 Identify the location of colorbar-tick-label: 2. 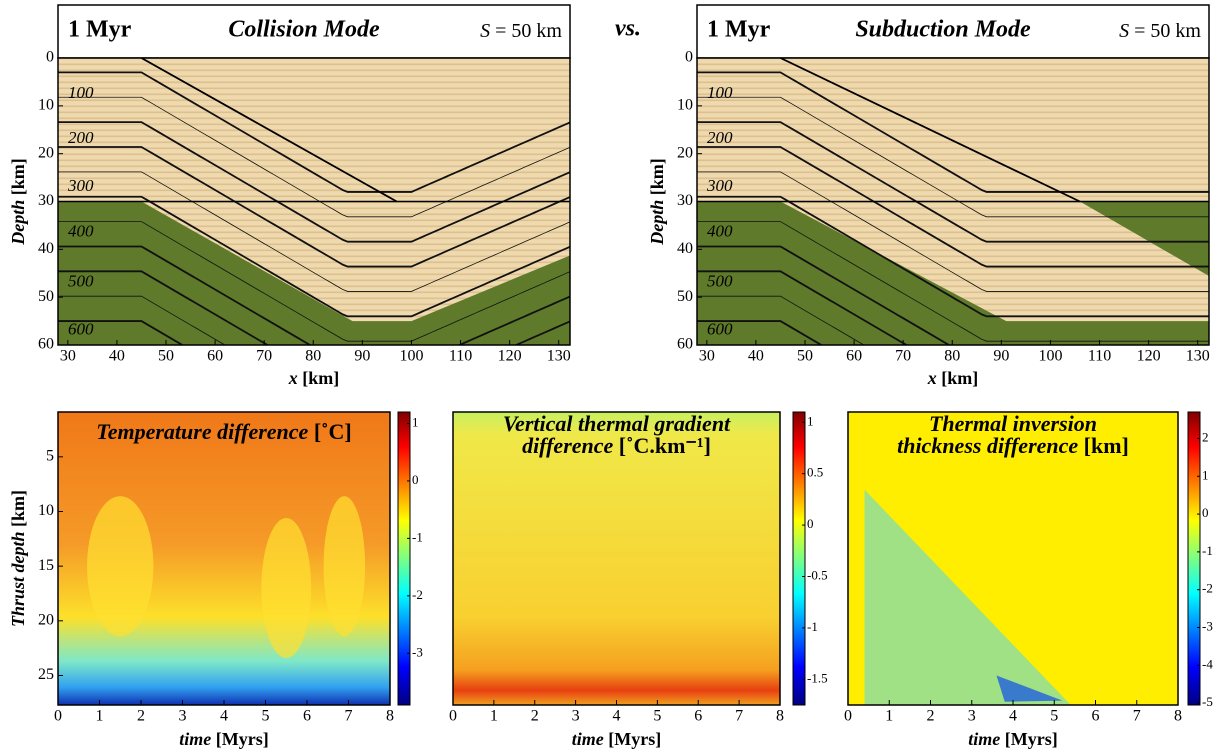
(1205, 436).